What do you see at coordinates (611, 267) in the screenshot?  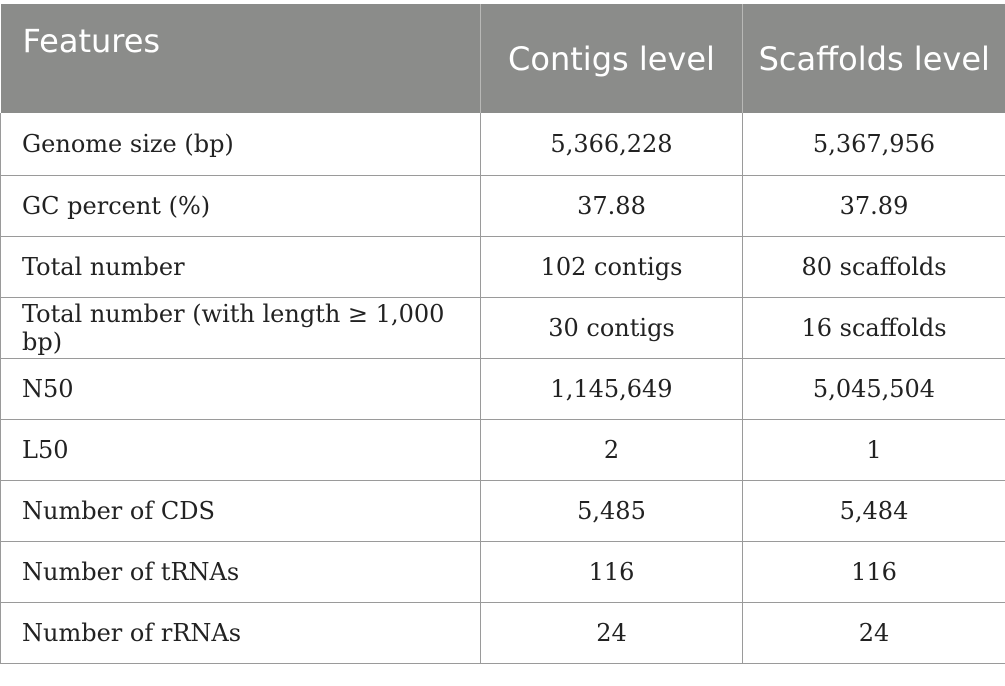 I see `contigs-value-cell: 102 contigs` at bounding box center [611, 267].